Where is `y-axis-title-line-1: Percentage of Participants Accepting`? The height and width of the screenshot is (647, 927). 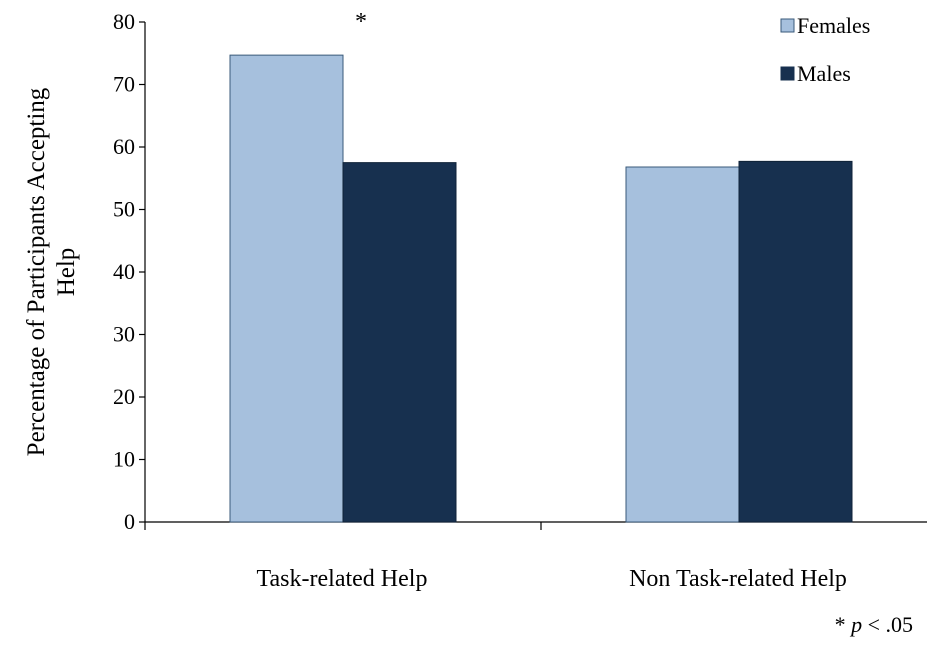 y-axis-title-line-1: Percentage of Participants Accepting is located at coordinates (36, 271).